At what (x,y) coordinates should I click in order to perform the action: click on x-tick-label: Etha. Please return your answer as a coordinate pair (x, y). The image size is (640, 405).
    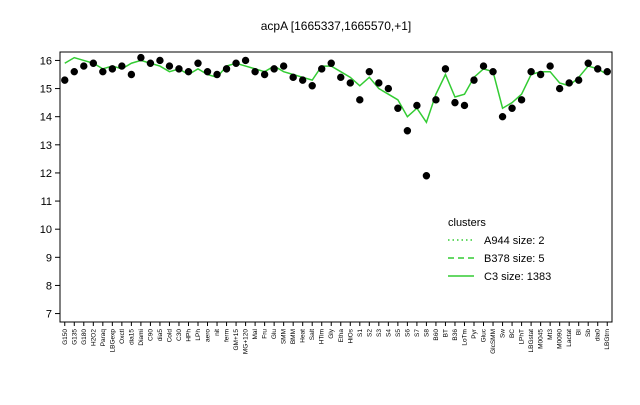
    Looking at the image, I should click on (341, 336).